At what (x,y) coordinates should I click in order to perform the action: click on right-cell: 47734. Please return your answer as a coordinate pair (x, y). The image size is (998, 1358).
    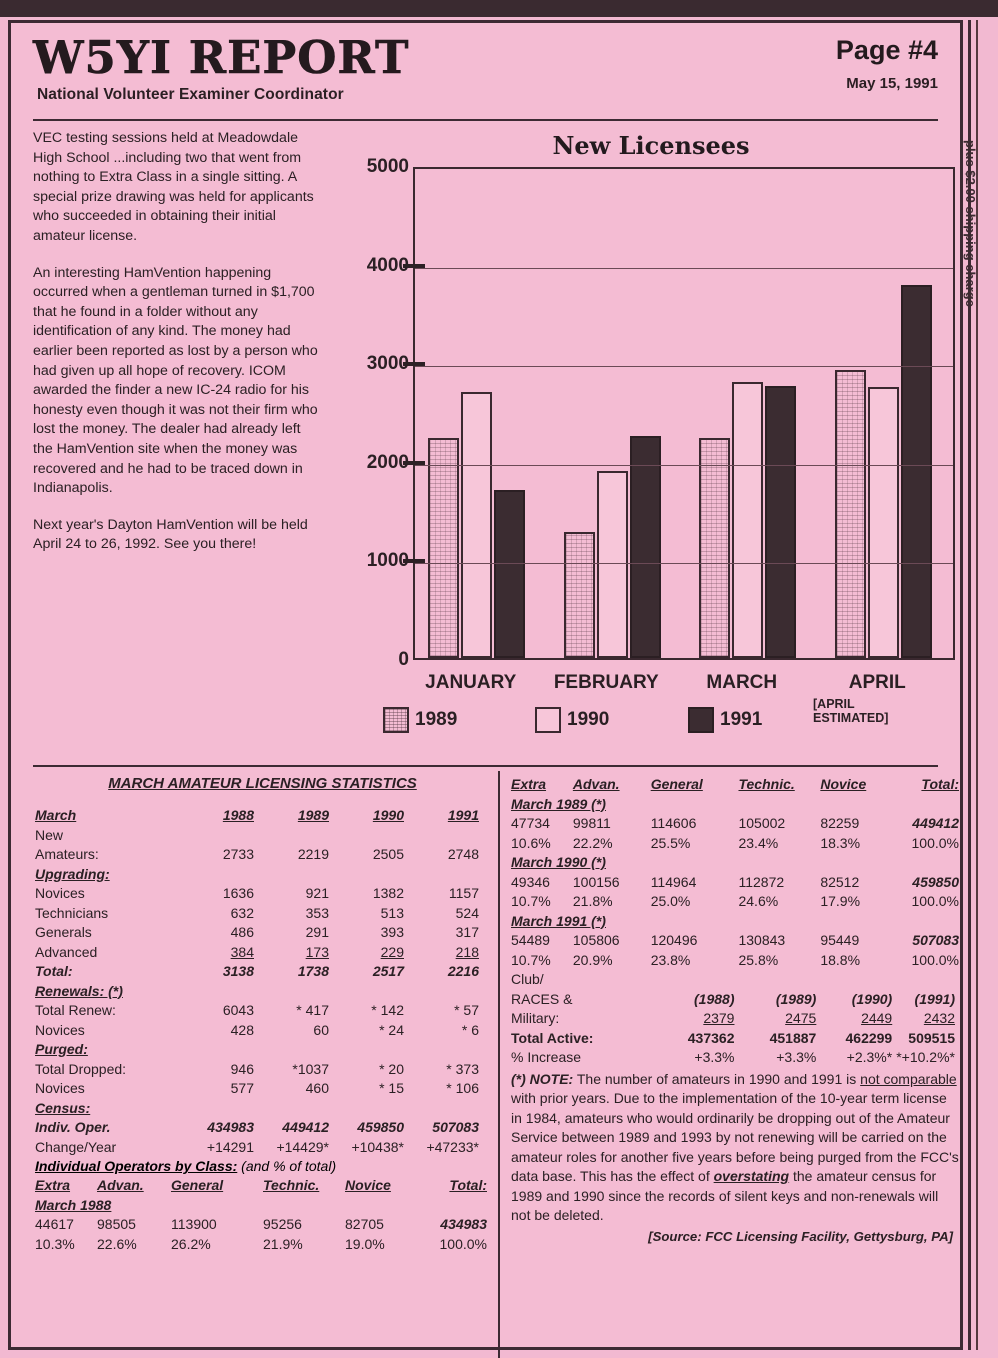
    Looking at the image, I should click on (530, 823).